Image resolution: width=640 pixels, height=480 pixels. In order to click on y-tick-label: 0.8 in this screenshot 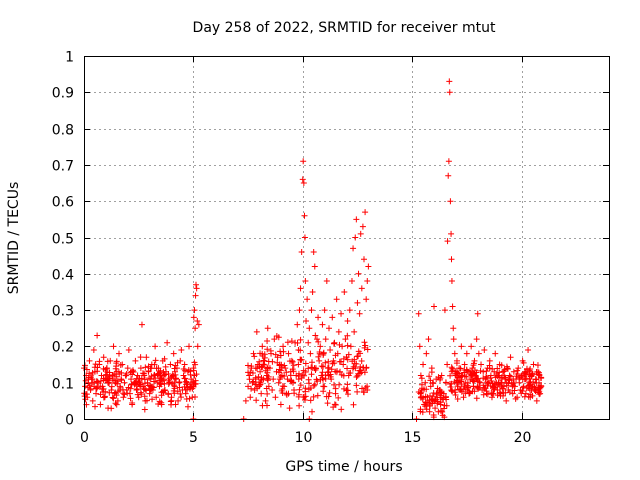, I will do `click(63, 131)`.